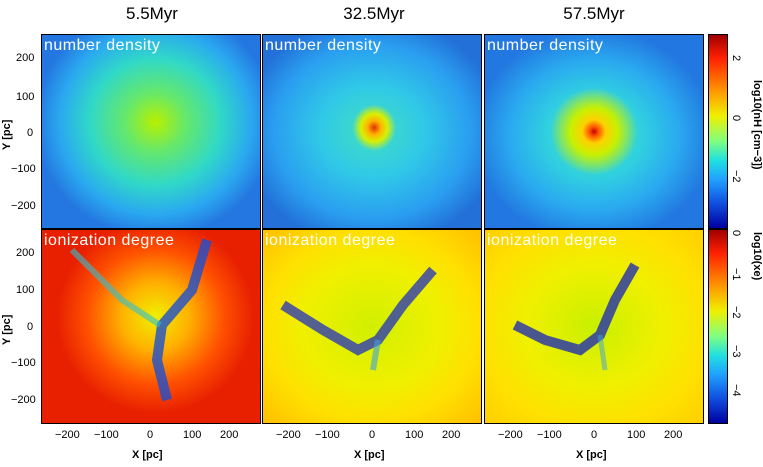 This screenshot has height=467, width=763. I want to click on colorbar-ionization-label: log10(xe), so click(757, 256).